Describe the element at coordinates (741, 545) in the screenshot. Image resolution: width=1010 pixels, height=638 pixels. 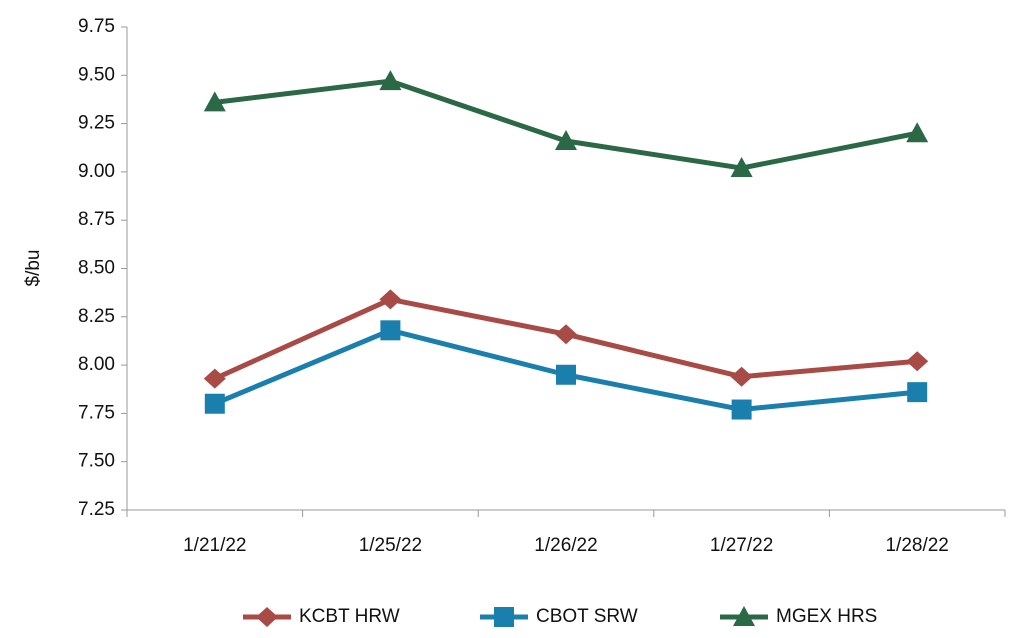
I see `x-tick-label: 1/27/22` at that location.